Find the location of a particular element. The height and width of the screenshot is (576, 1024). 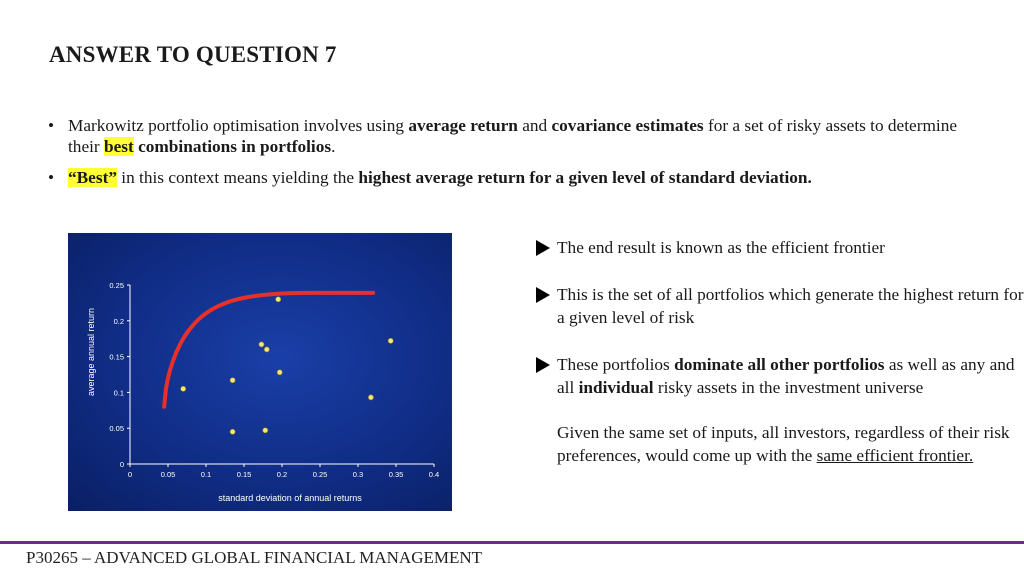

x-tick-label: 0.2 is located at coordinates (282, 474).